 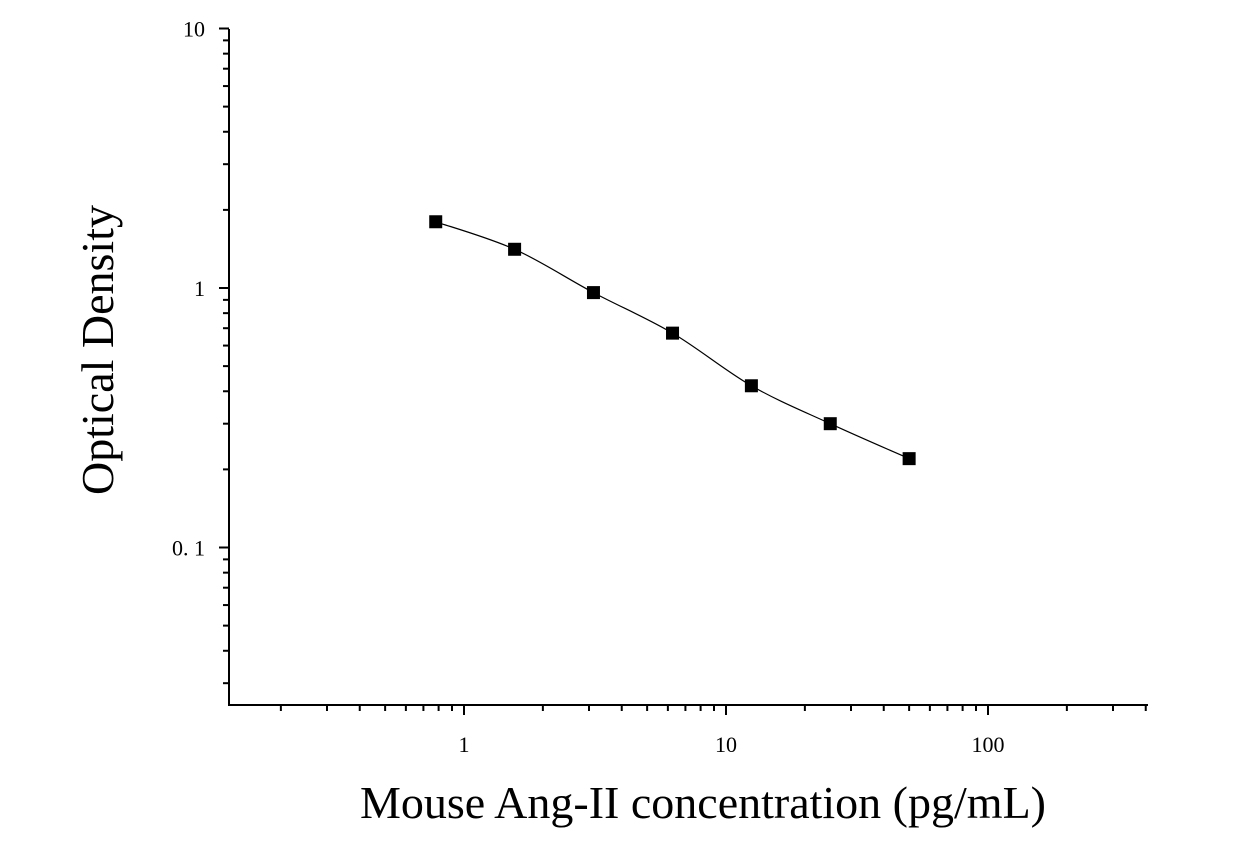 What do you see at coordinates (194, 29) in the screenshot?
I see `y-tick-label: 10` at bounding box center [194, 29].